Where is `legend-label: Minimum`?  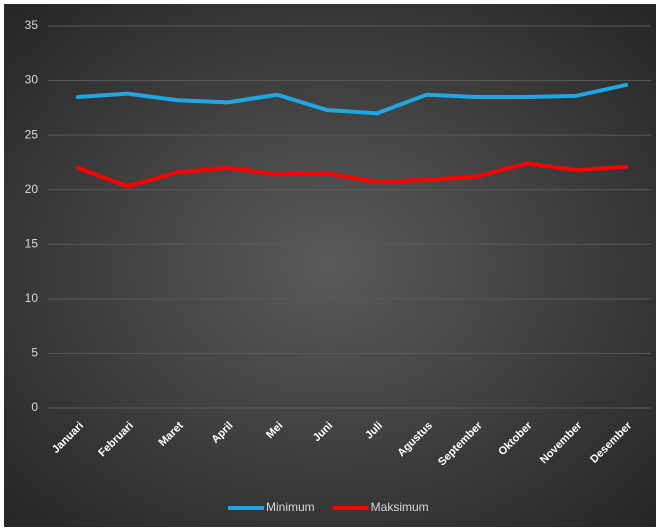 legend-label: Minimum is located at coordinates (290, 507).